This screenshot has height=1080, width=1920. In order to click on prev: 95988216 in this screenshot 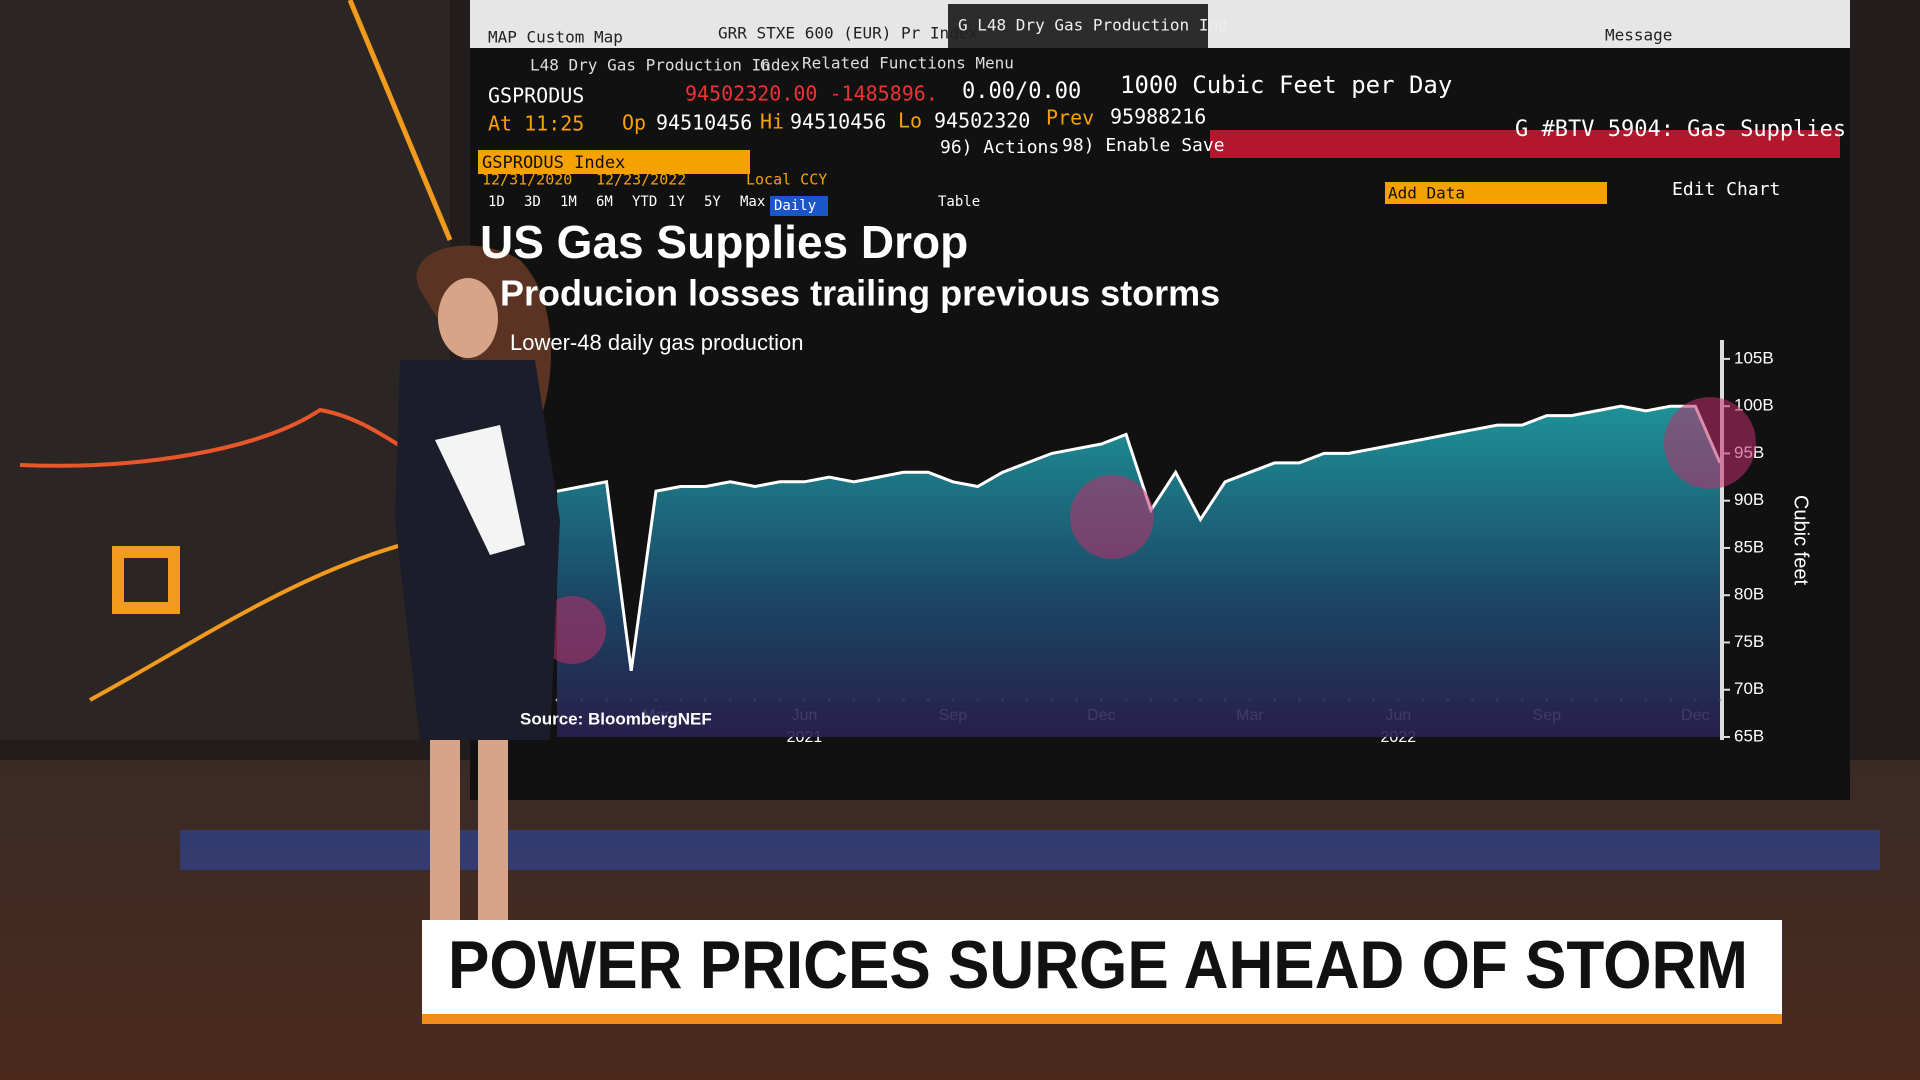, I will do `click(1158, 117)`.